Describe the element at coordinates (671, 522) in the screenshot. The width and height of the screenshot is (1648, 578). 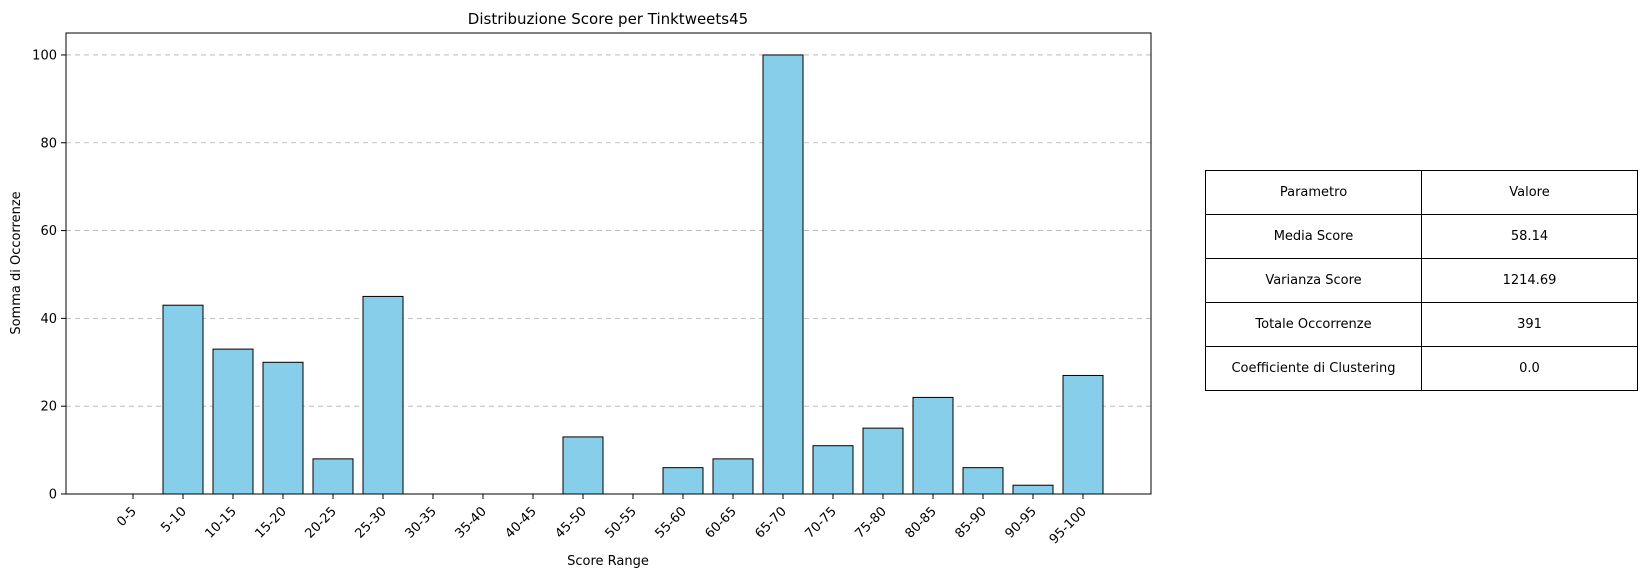
I see `x-tick-label: 55-60` at that location.